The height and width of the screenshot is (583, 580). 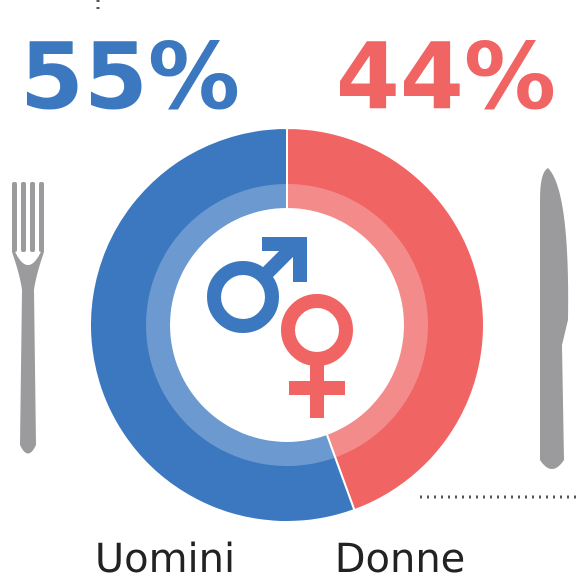 I want to click on gender-symbols, so click(x=280, y=327).